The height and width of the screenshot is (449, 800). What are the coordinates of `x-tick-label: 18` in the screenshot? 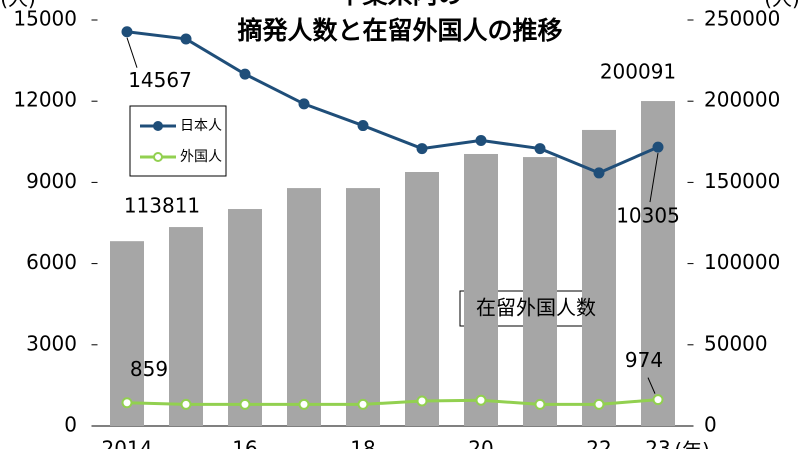 It's located at (362, 443).